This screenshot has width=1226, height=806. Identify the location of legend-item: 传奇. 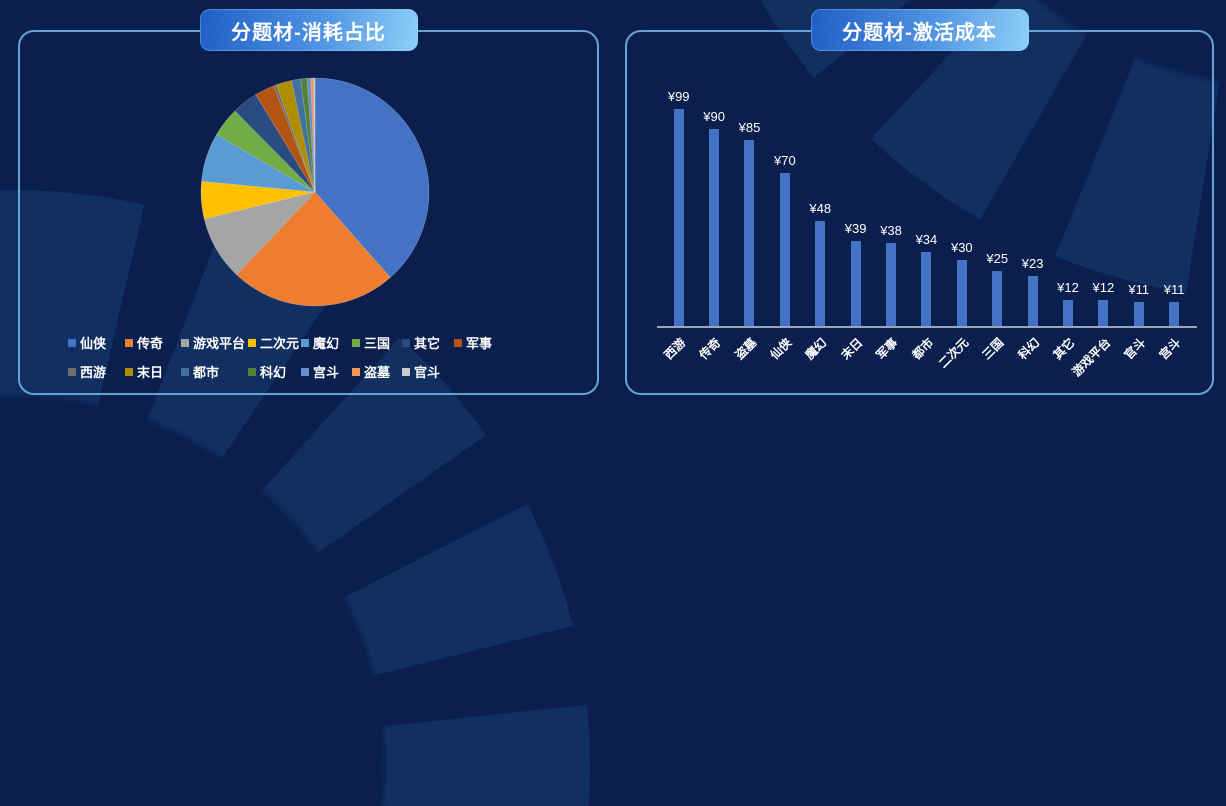
(153, 342).